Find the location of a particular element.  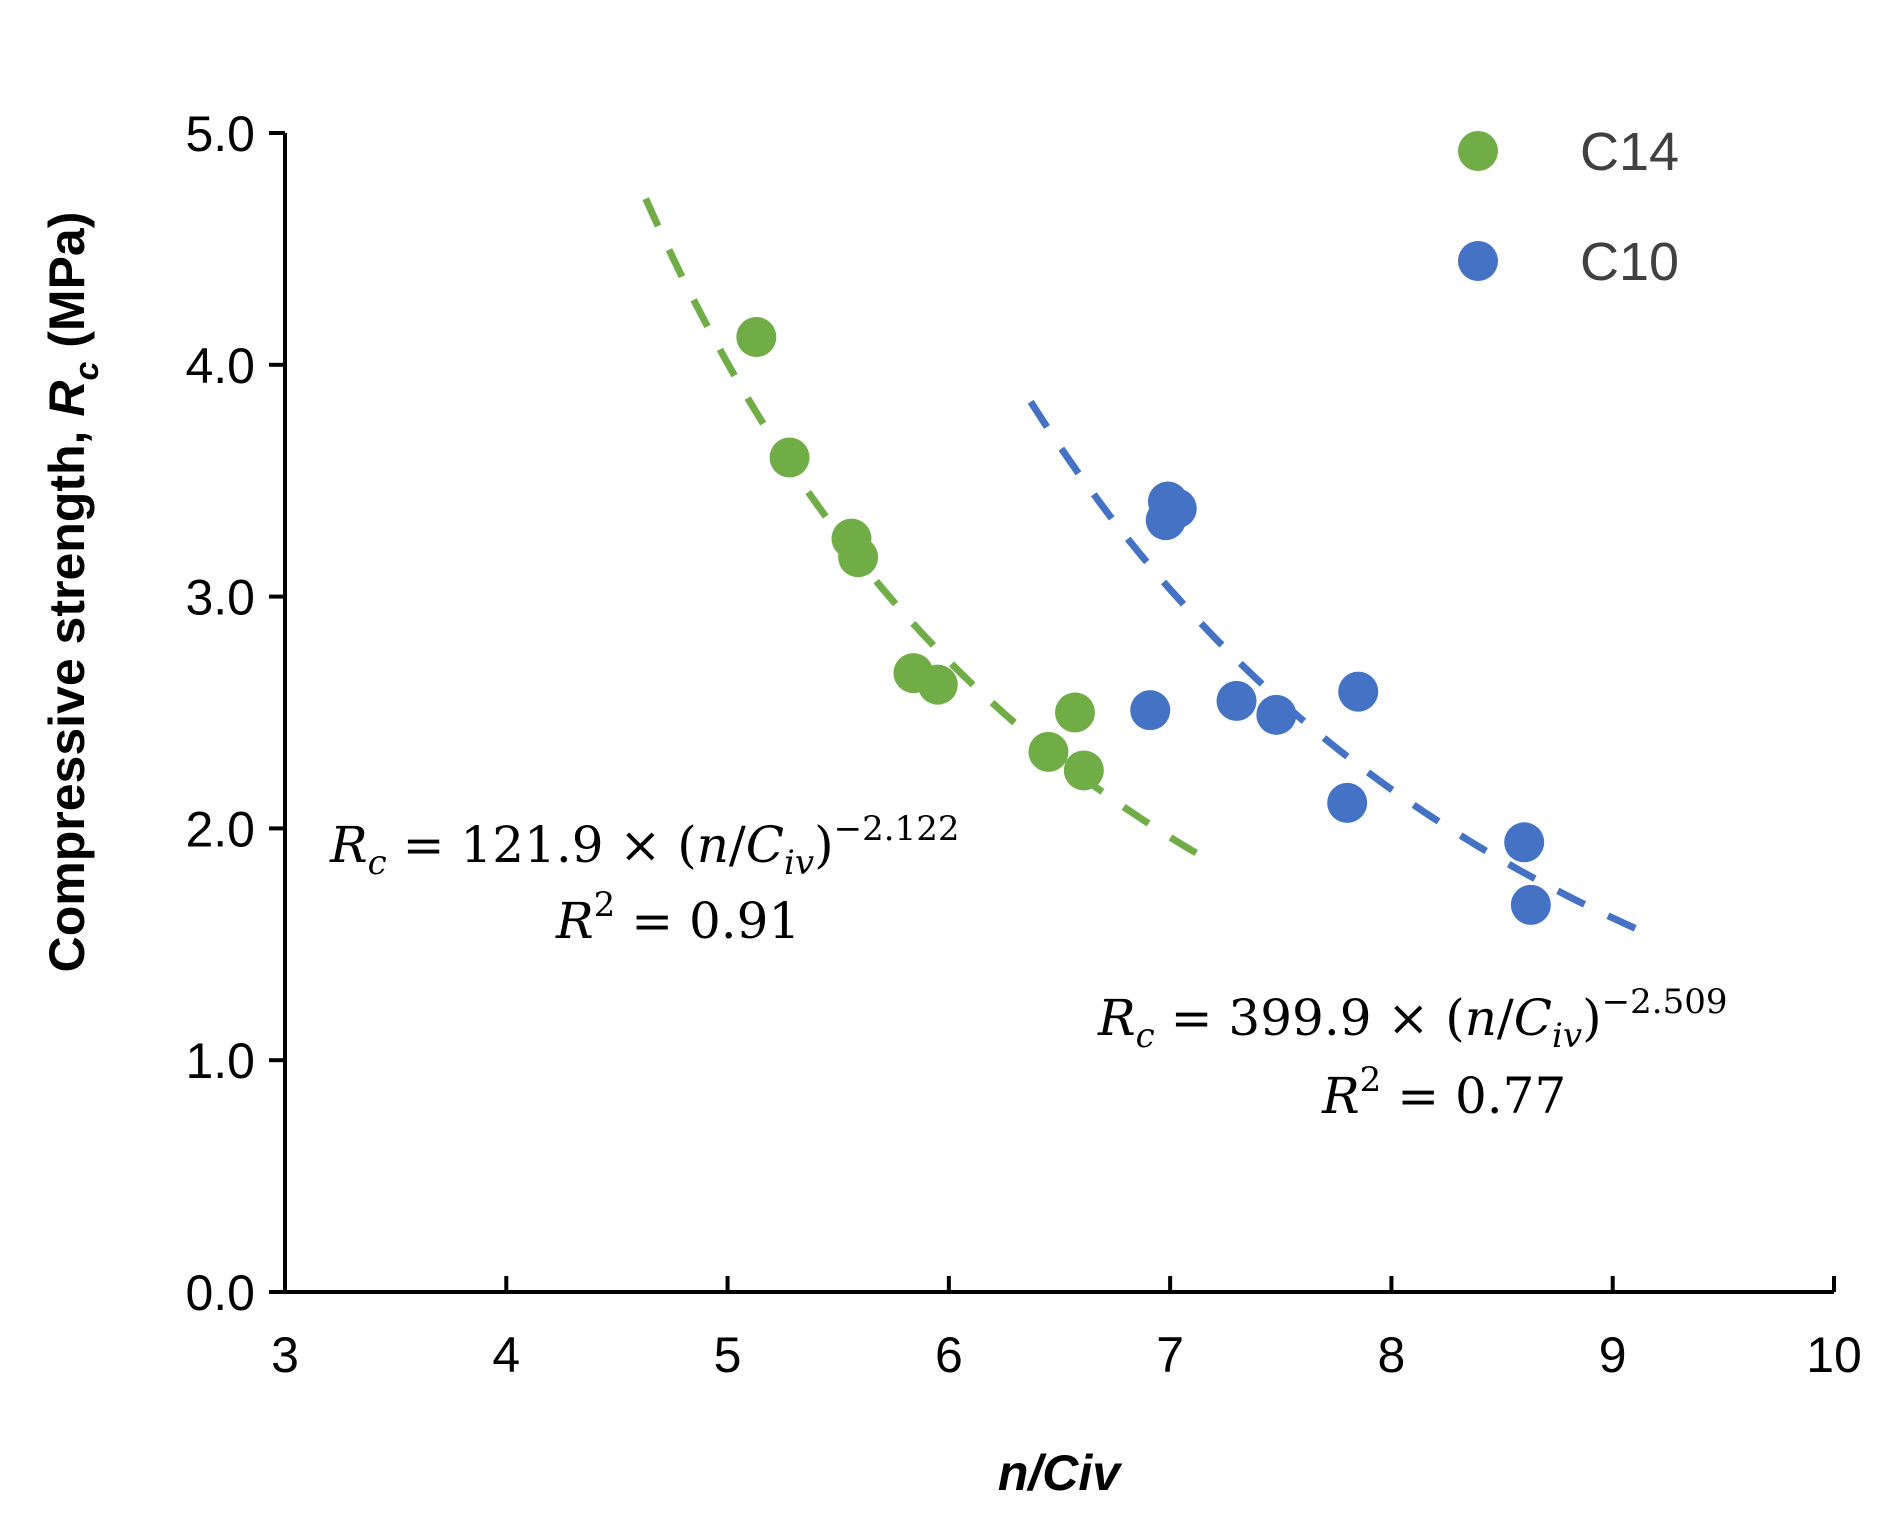

legend-marker-c10 is located at coordinates (1478, 261).